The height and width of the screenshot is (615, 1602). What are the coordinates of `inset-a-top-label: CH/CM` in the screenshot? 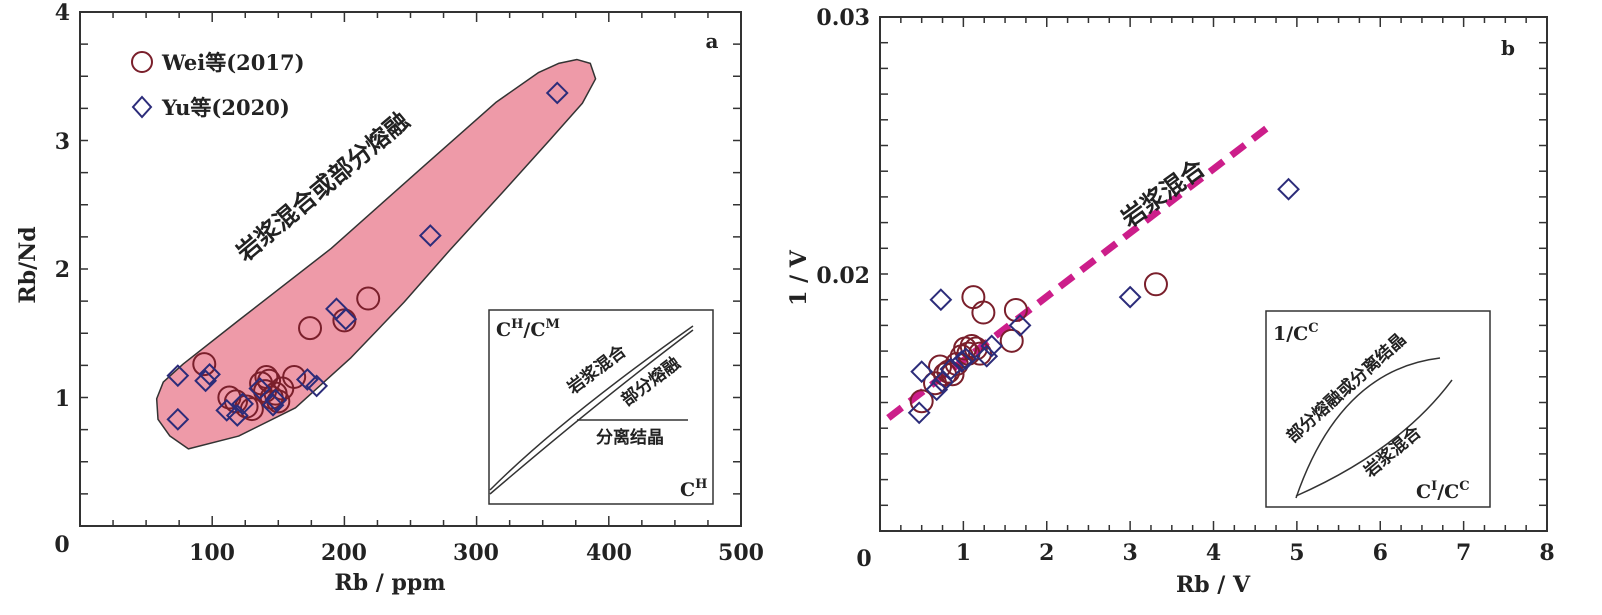 It's located at (528, 329).